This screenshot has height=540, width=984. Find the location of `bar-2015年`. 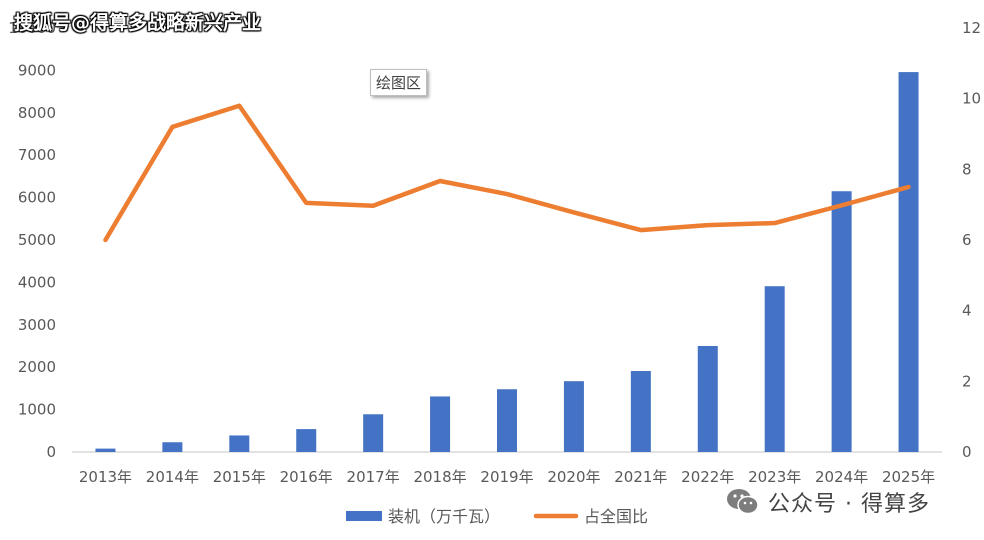

bar-2015年 is located at coordinates (239, 443).